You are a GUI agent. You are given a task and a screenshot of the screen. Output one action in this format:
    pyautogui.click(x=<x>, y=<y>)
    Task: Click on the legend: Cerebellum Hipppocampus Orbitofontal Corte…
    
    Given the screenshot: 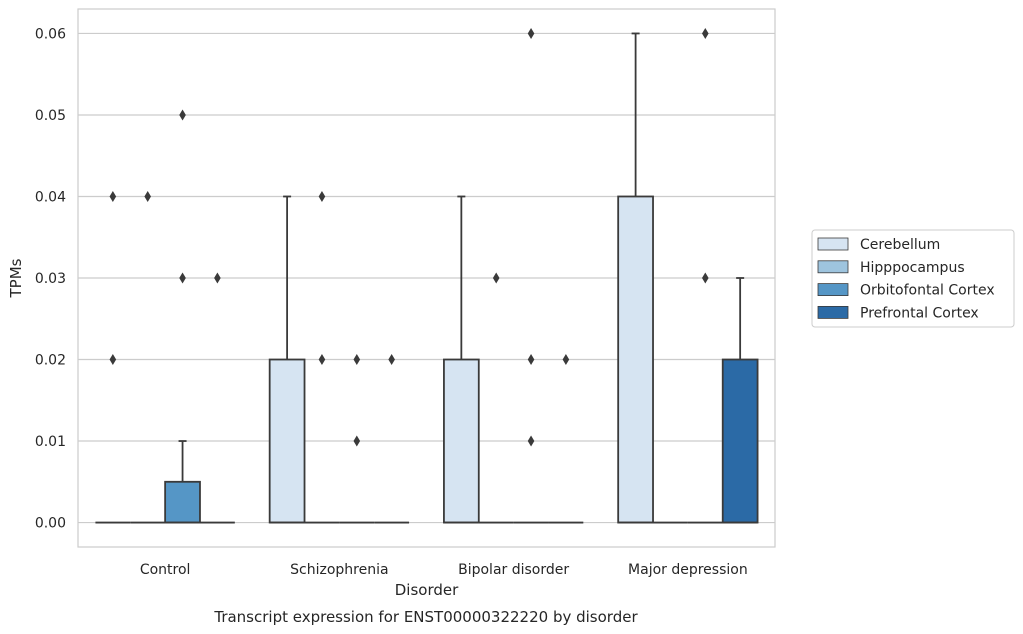 What is the action you would take?
    pyautogui.click(x=913, y=278)
    